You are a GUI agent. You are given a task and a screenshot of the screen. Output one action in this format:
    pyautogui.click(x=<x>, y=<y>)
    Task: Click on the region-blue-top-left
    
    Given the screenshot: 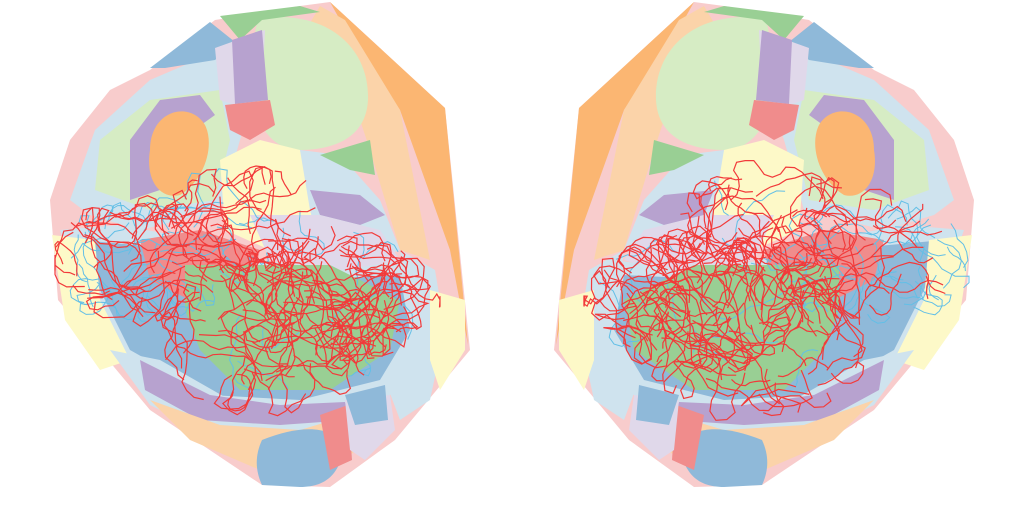 What is the action you would take?
    pyautogui.click(x=831, y=45)
    